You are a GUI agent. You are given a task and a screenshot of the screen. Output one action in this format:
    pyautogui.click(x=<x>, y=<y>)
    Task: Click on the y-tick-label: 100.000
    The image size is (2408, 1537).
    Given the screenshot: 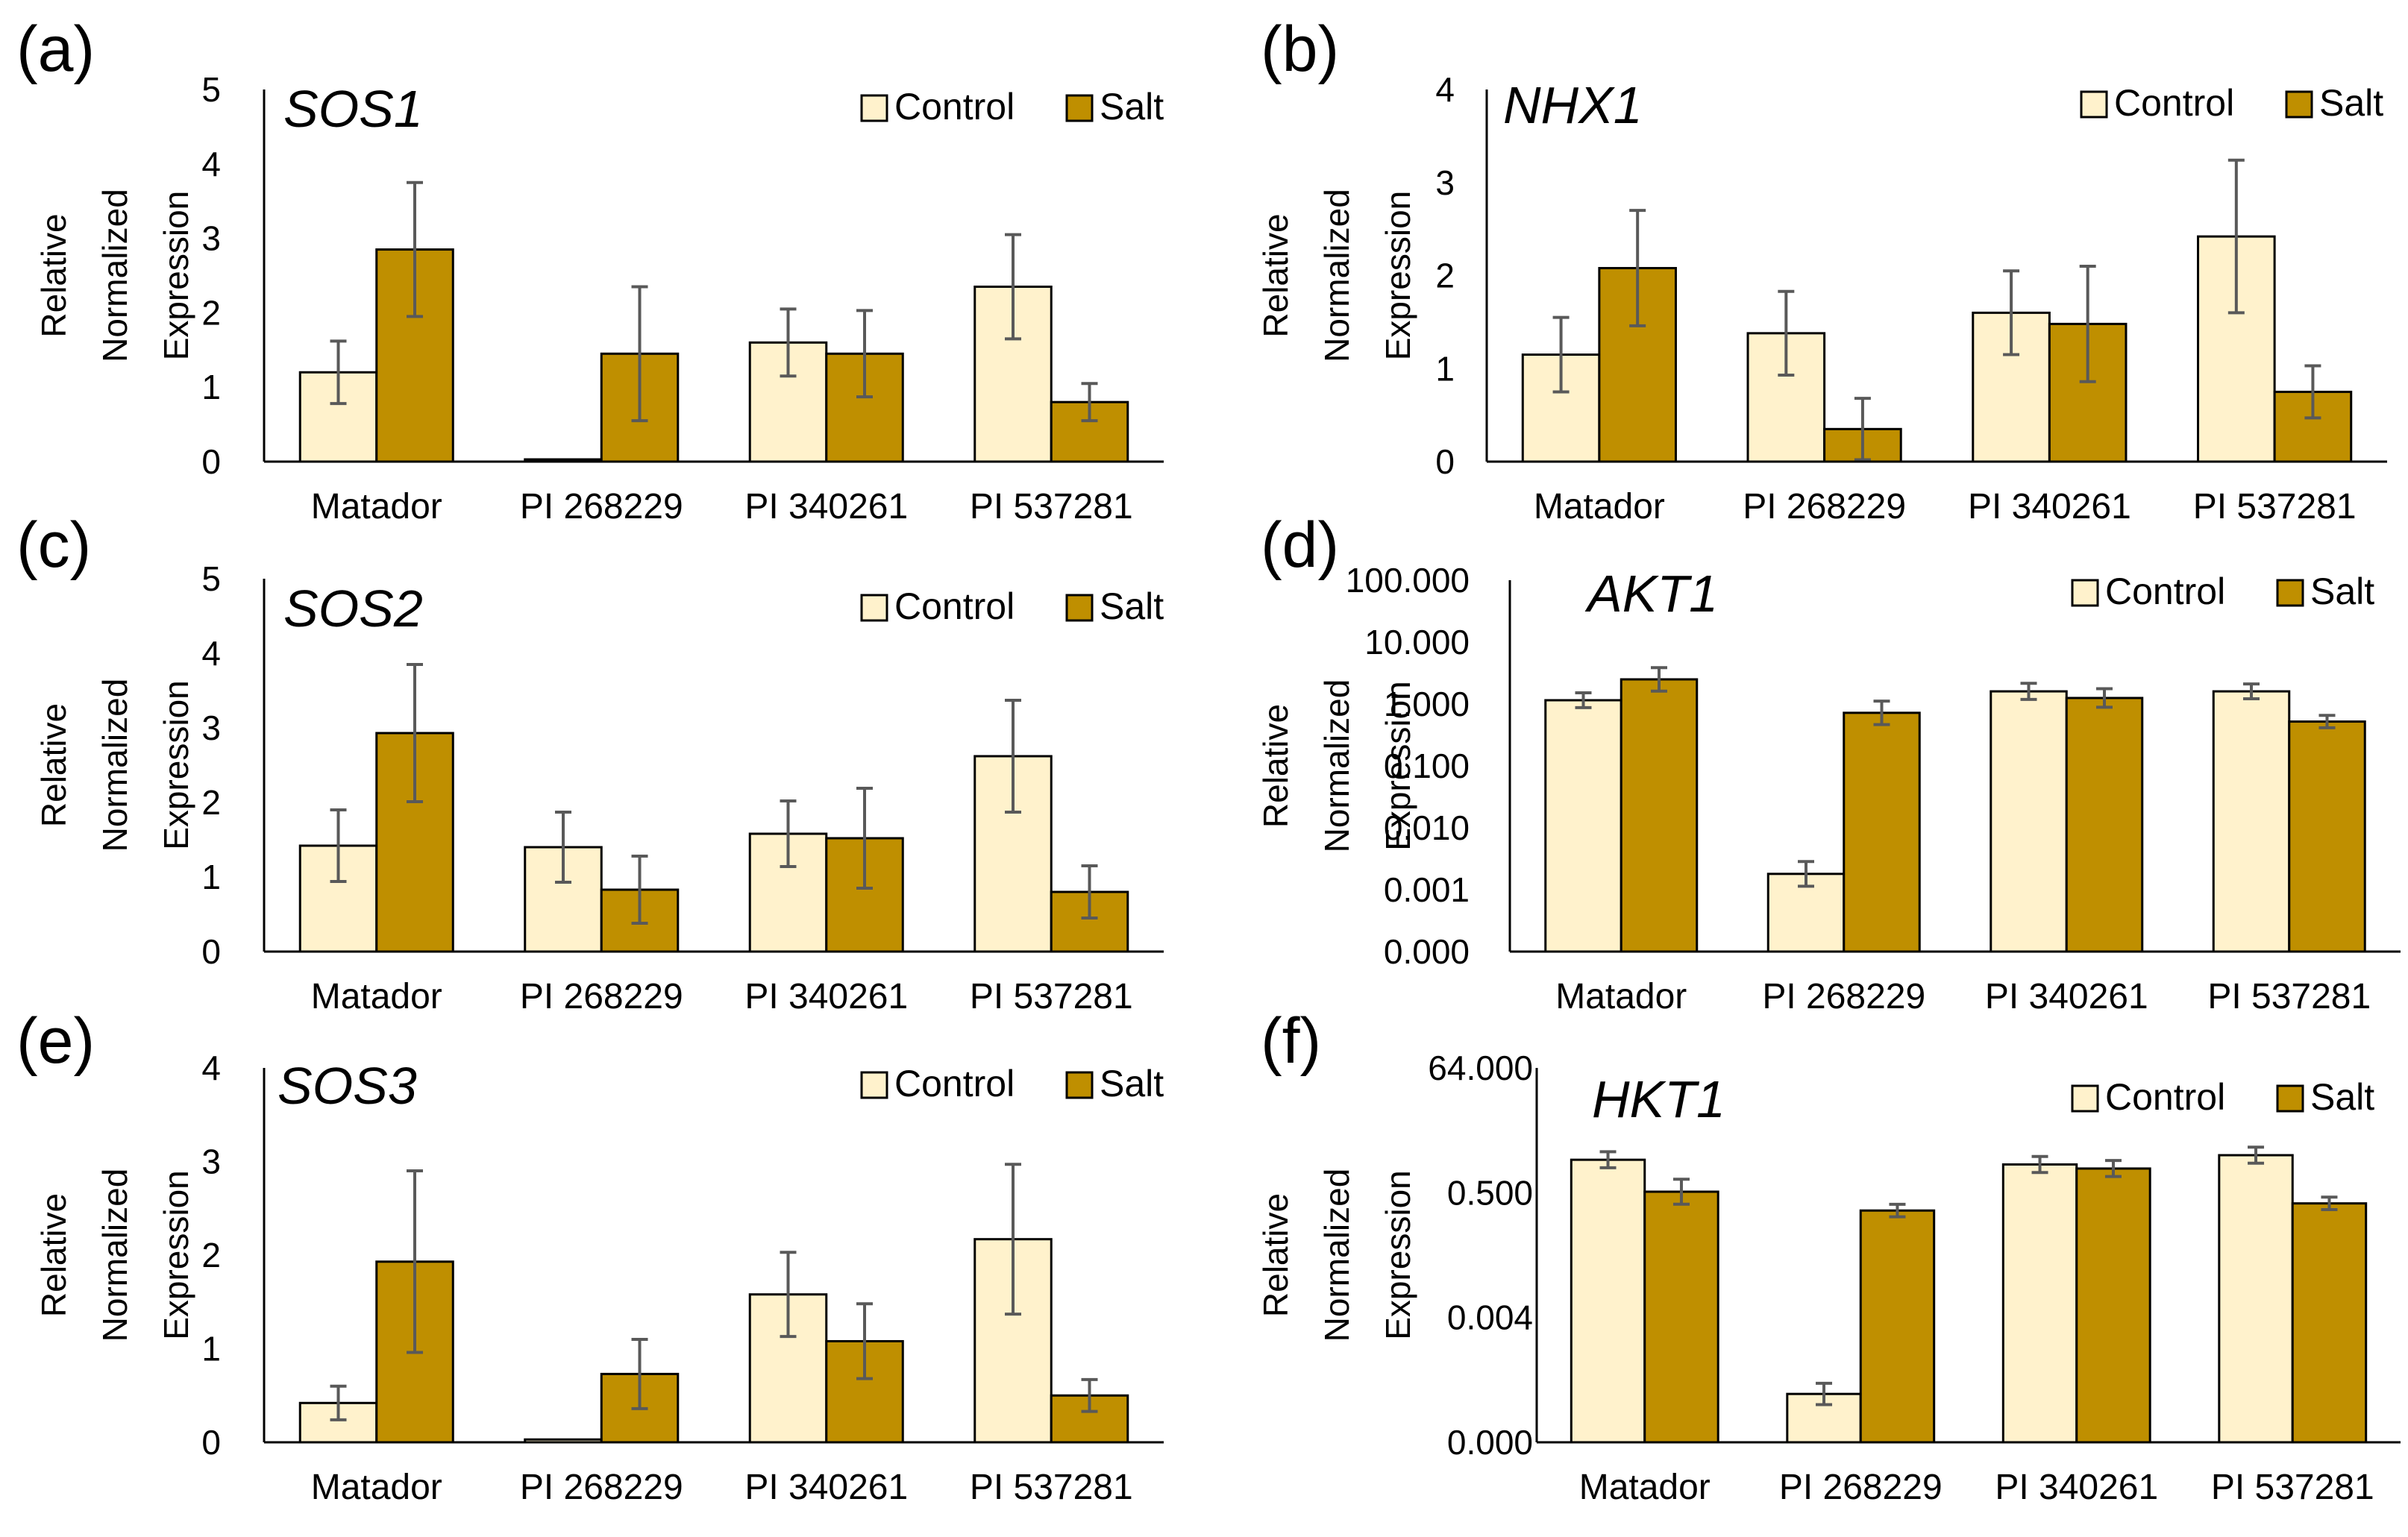 What is the action you would take?
    pyautogui.click(x=1408, y=580)
    